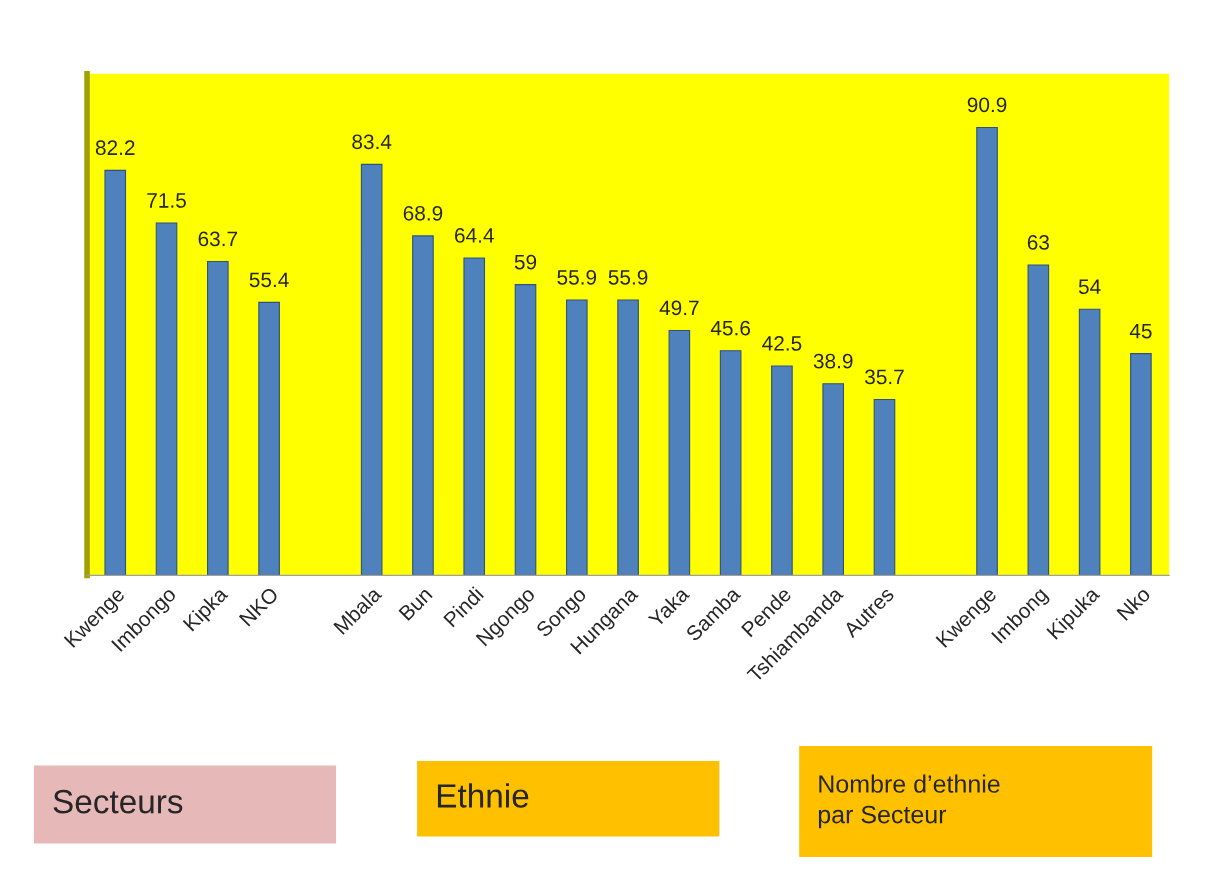 Image resolution: width=1209 pixels, height=888 pixels. What do you see at coordinates (525, 262) in the screenshot?
I see `data-label: 59` at bounding box center [525, 262].